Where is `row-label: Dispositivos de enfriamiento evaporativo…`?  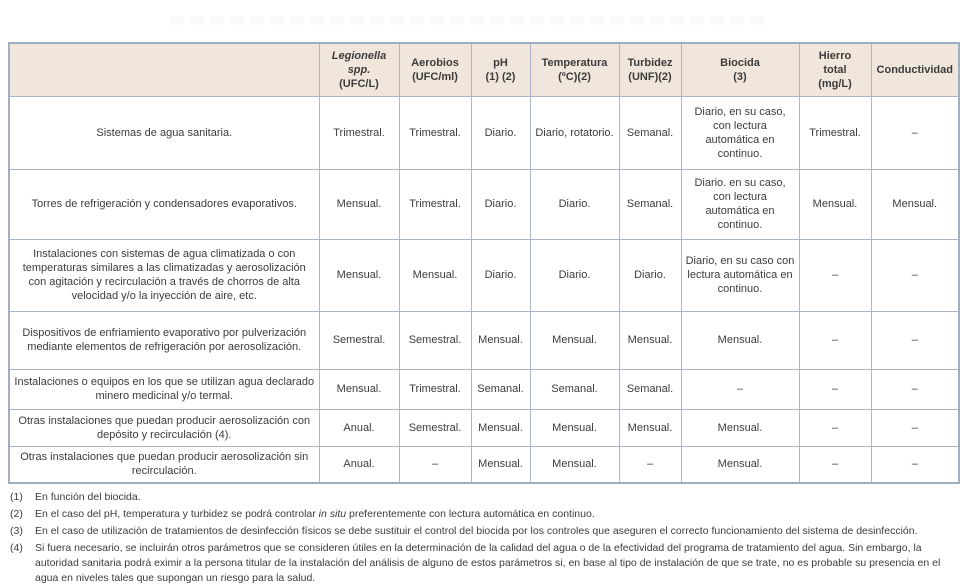 row-label: Dispositivos de enfriamiento evaporativo… is located at coordinates (164, 340).